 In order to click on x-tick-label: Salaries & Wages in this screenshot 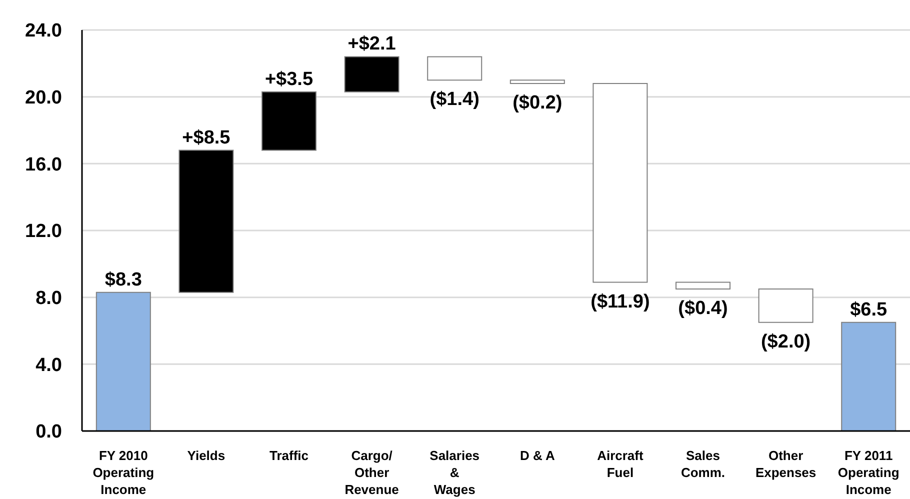, I will do `click(455, 472)`.